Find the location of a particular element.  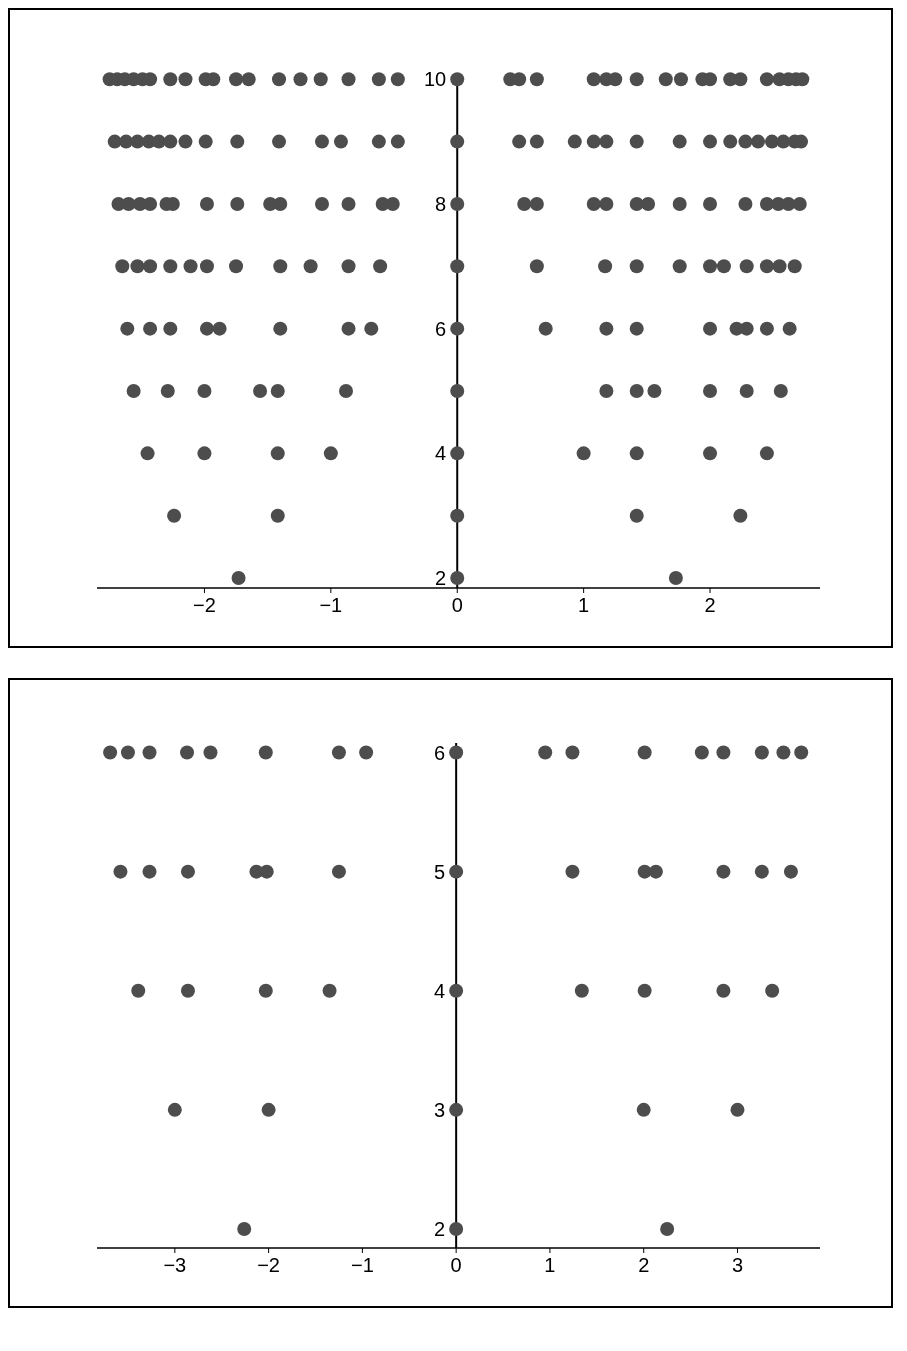

x-tick-label: 0 is located at coordinates (457, 605).